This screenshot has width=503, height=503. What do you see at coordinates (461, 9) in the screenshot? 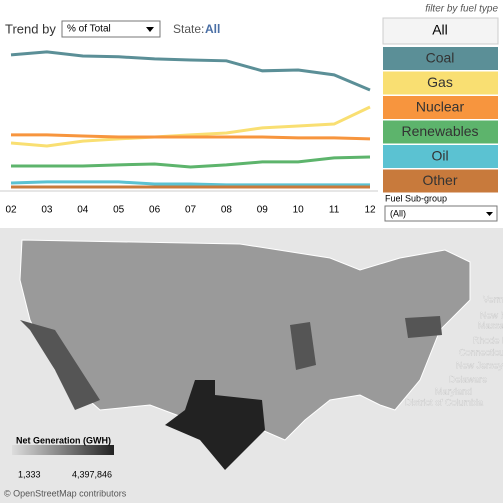
I see `hint: filter by fuel type` at bounding box center [461, 9].